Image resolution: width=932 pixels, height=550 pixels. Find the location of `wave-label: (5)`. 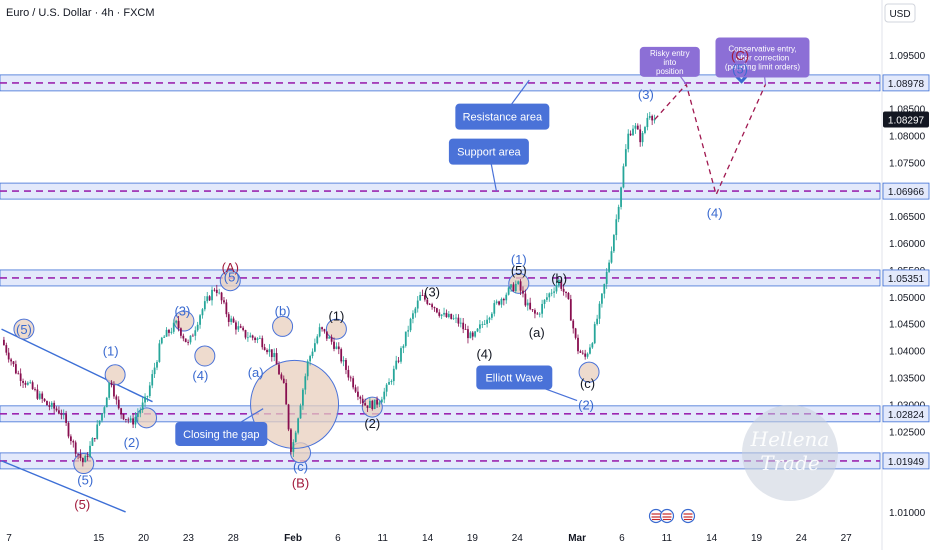

wave-label: (5) is located at coordinates (740, 68).